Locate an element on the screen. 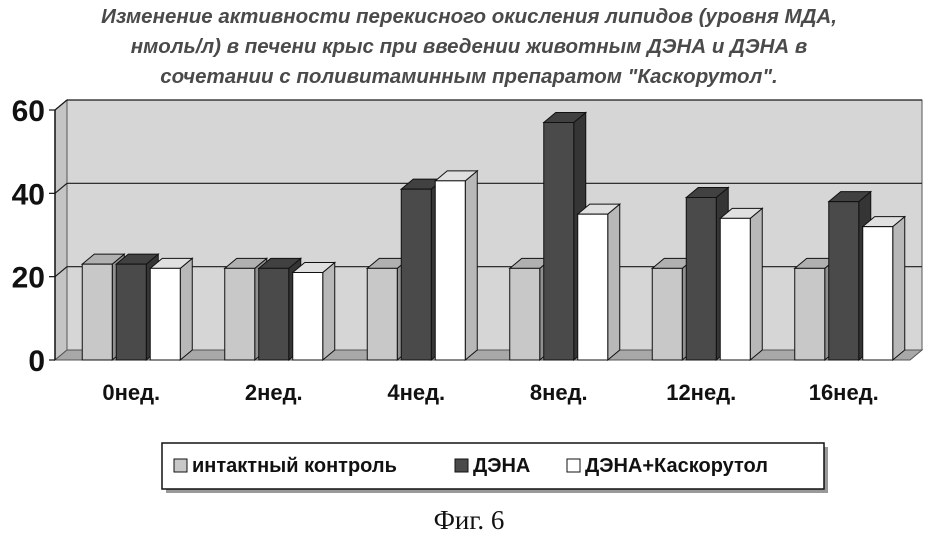  x-tick-label: 4нед. is located at coordinates (416, 392).